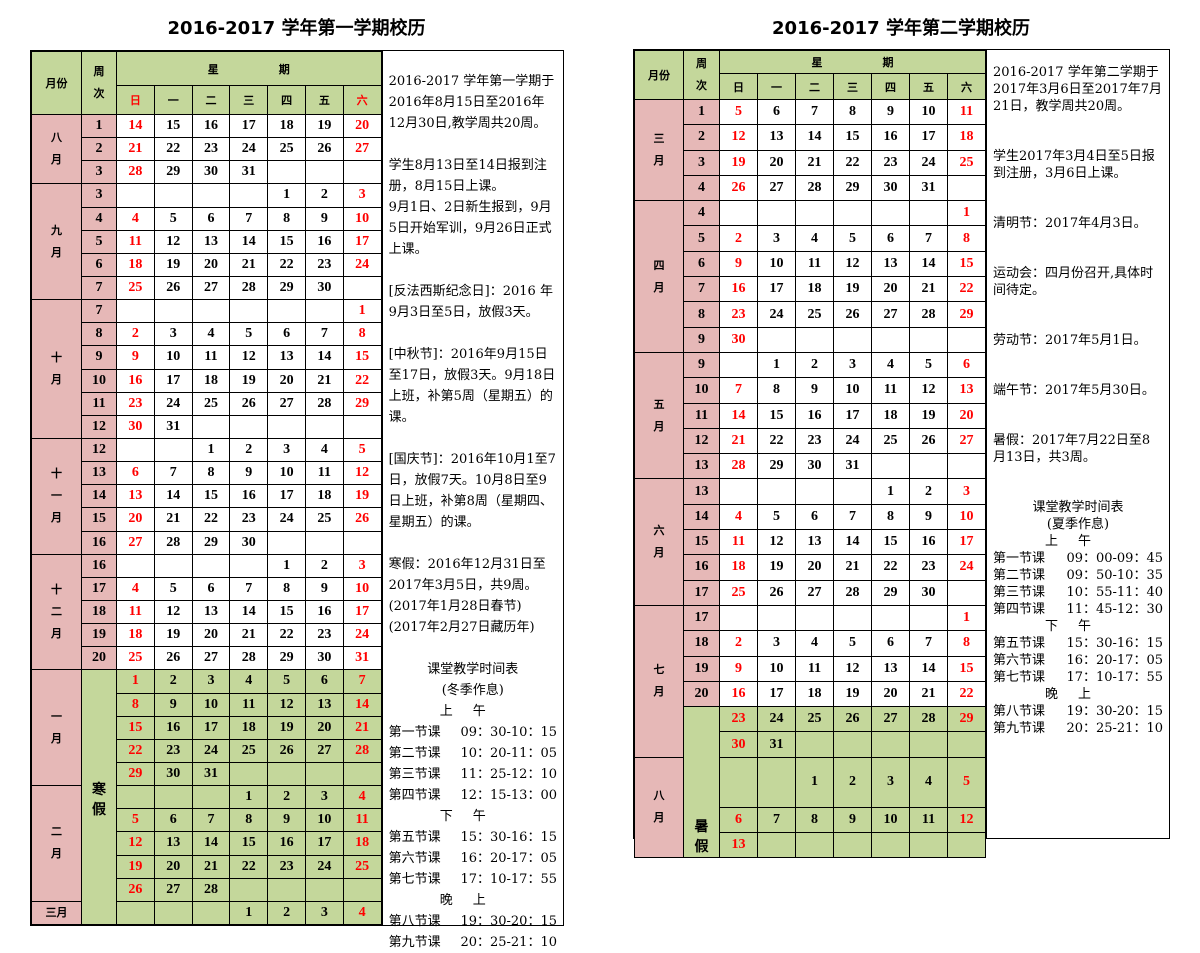 This screenshot has width=1200, height=953. What do you see at coordinates (99, 496) in the screenshot?
I see `week-number: 14` at bounding box center [99, 496].